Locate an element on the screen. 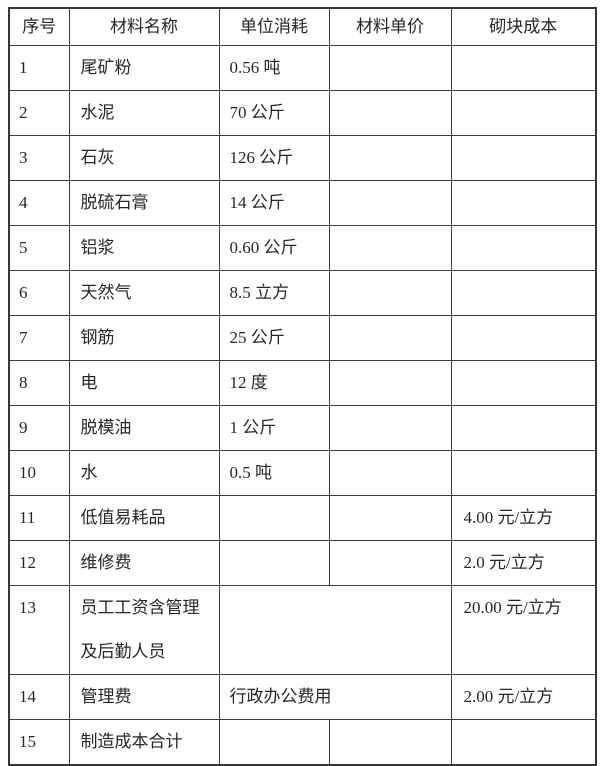 The image size is (600, 766). cell-material-name: 制造成本合计 is located at coordinates (144, 742).